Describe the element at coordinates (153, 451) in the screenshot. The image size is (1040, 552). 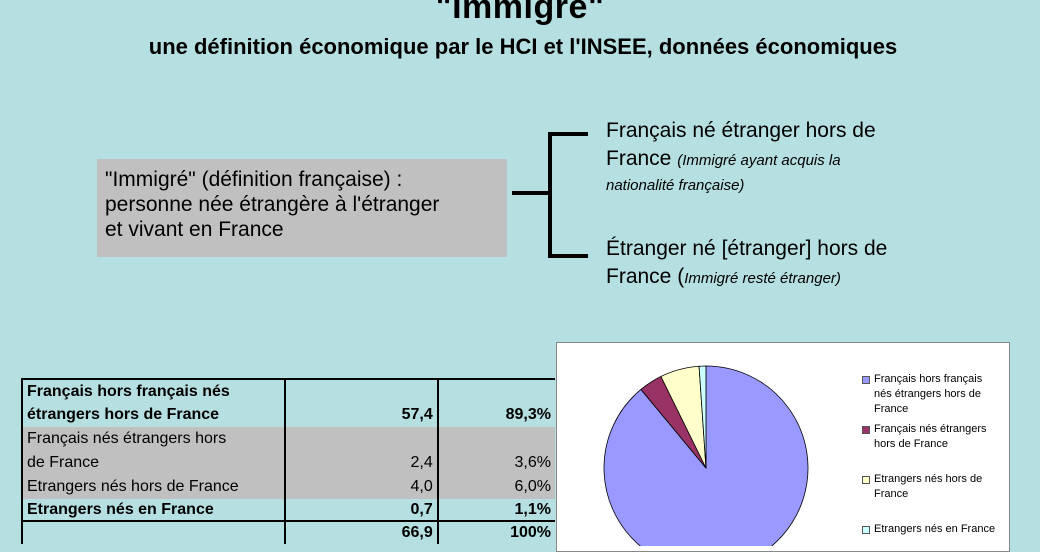
I see `table-cell-label: Français nés étrangers hors de France` at that location.